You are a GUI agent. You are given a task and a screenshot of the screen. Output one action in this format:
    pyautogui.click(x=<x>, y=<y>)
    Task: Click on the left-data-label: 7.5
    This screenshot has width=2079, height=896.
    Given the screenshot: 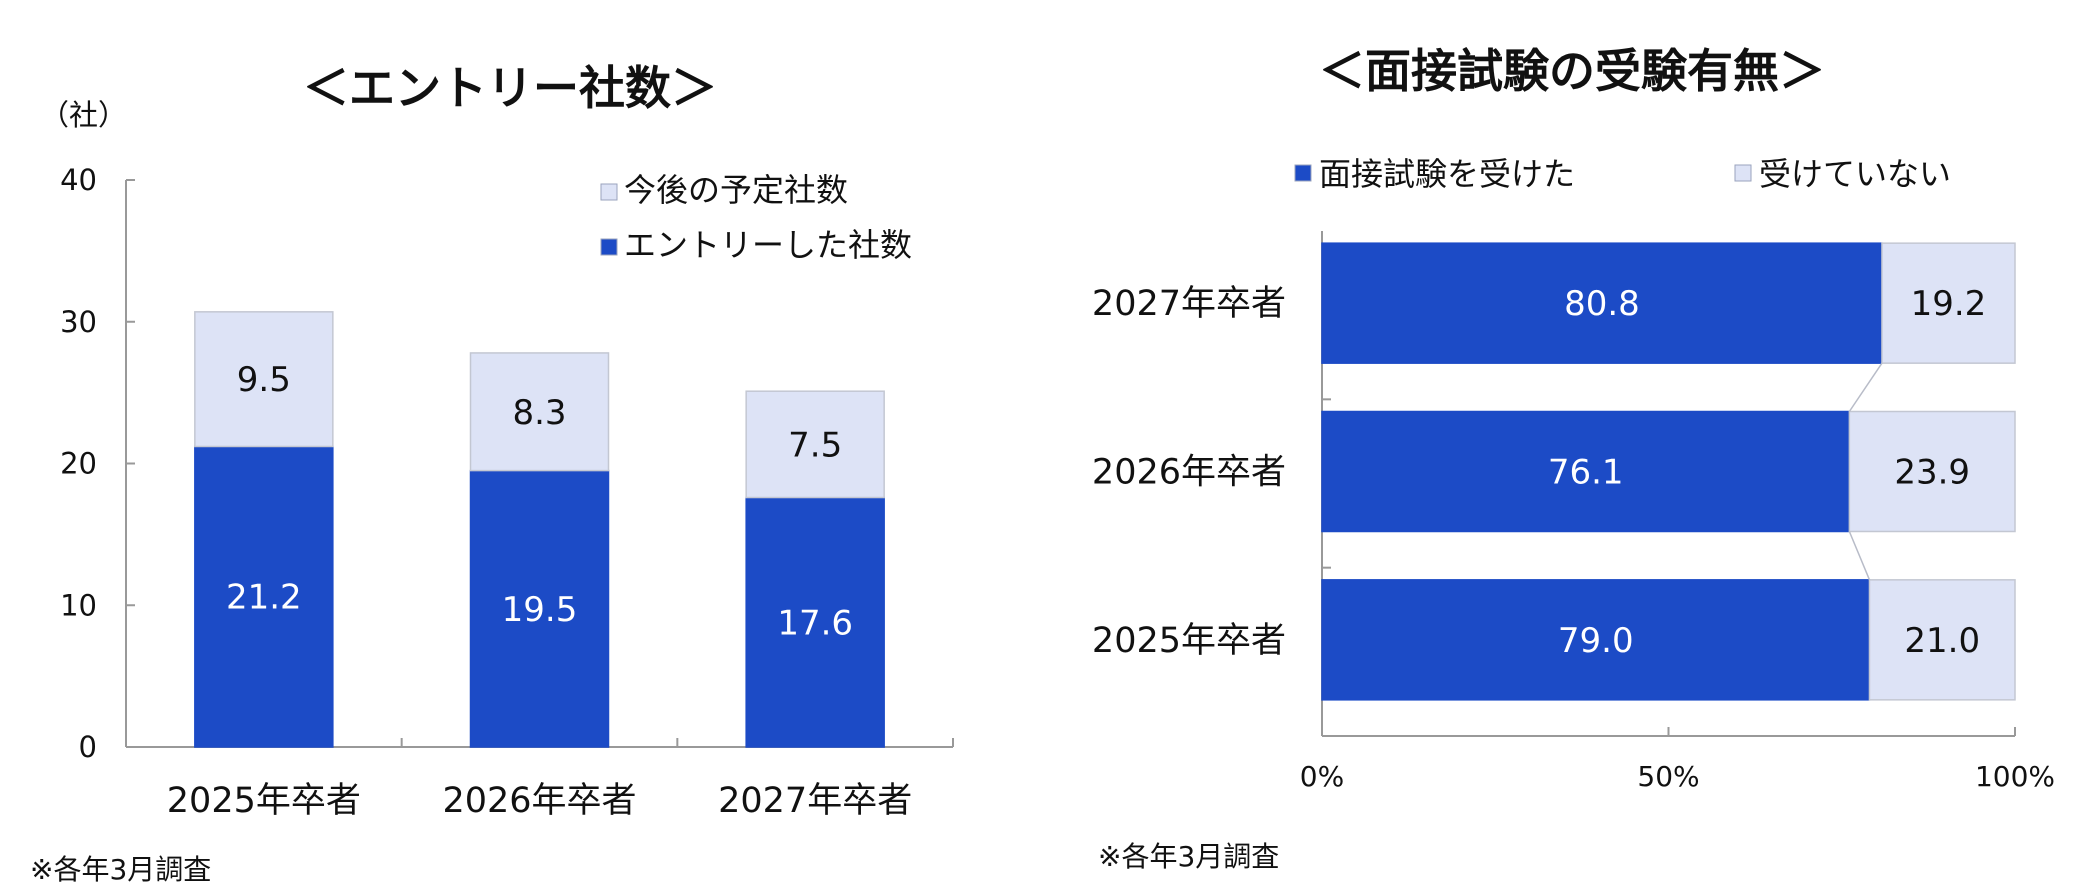 What is the action you would take?
    pyautogui.click(x=815, y=445)
    